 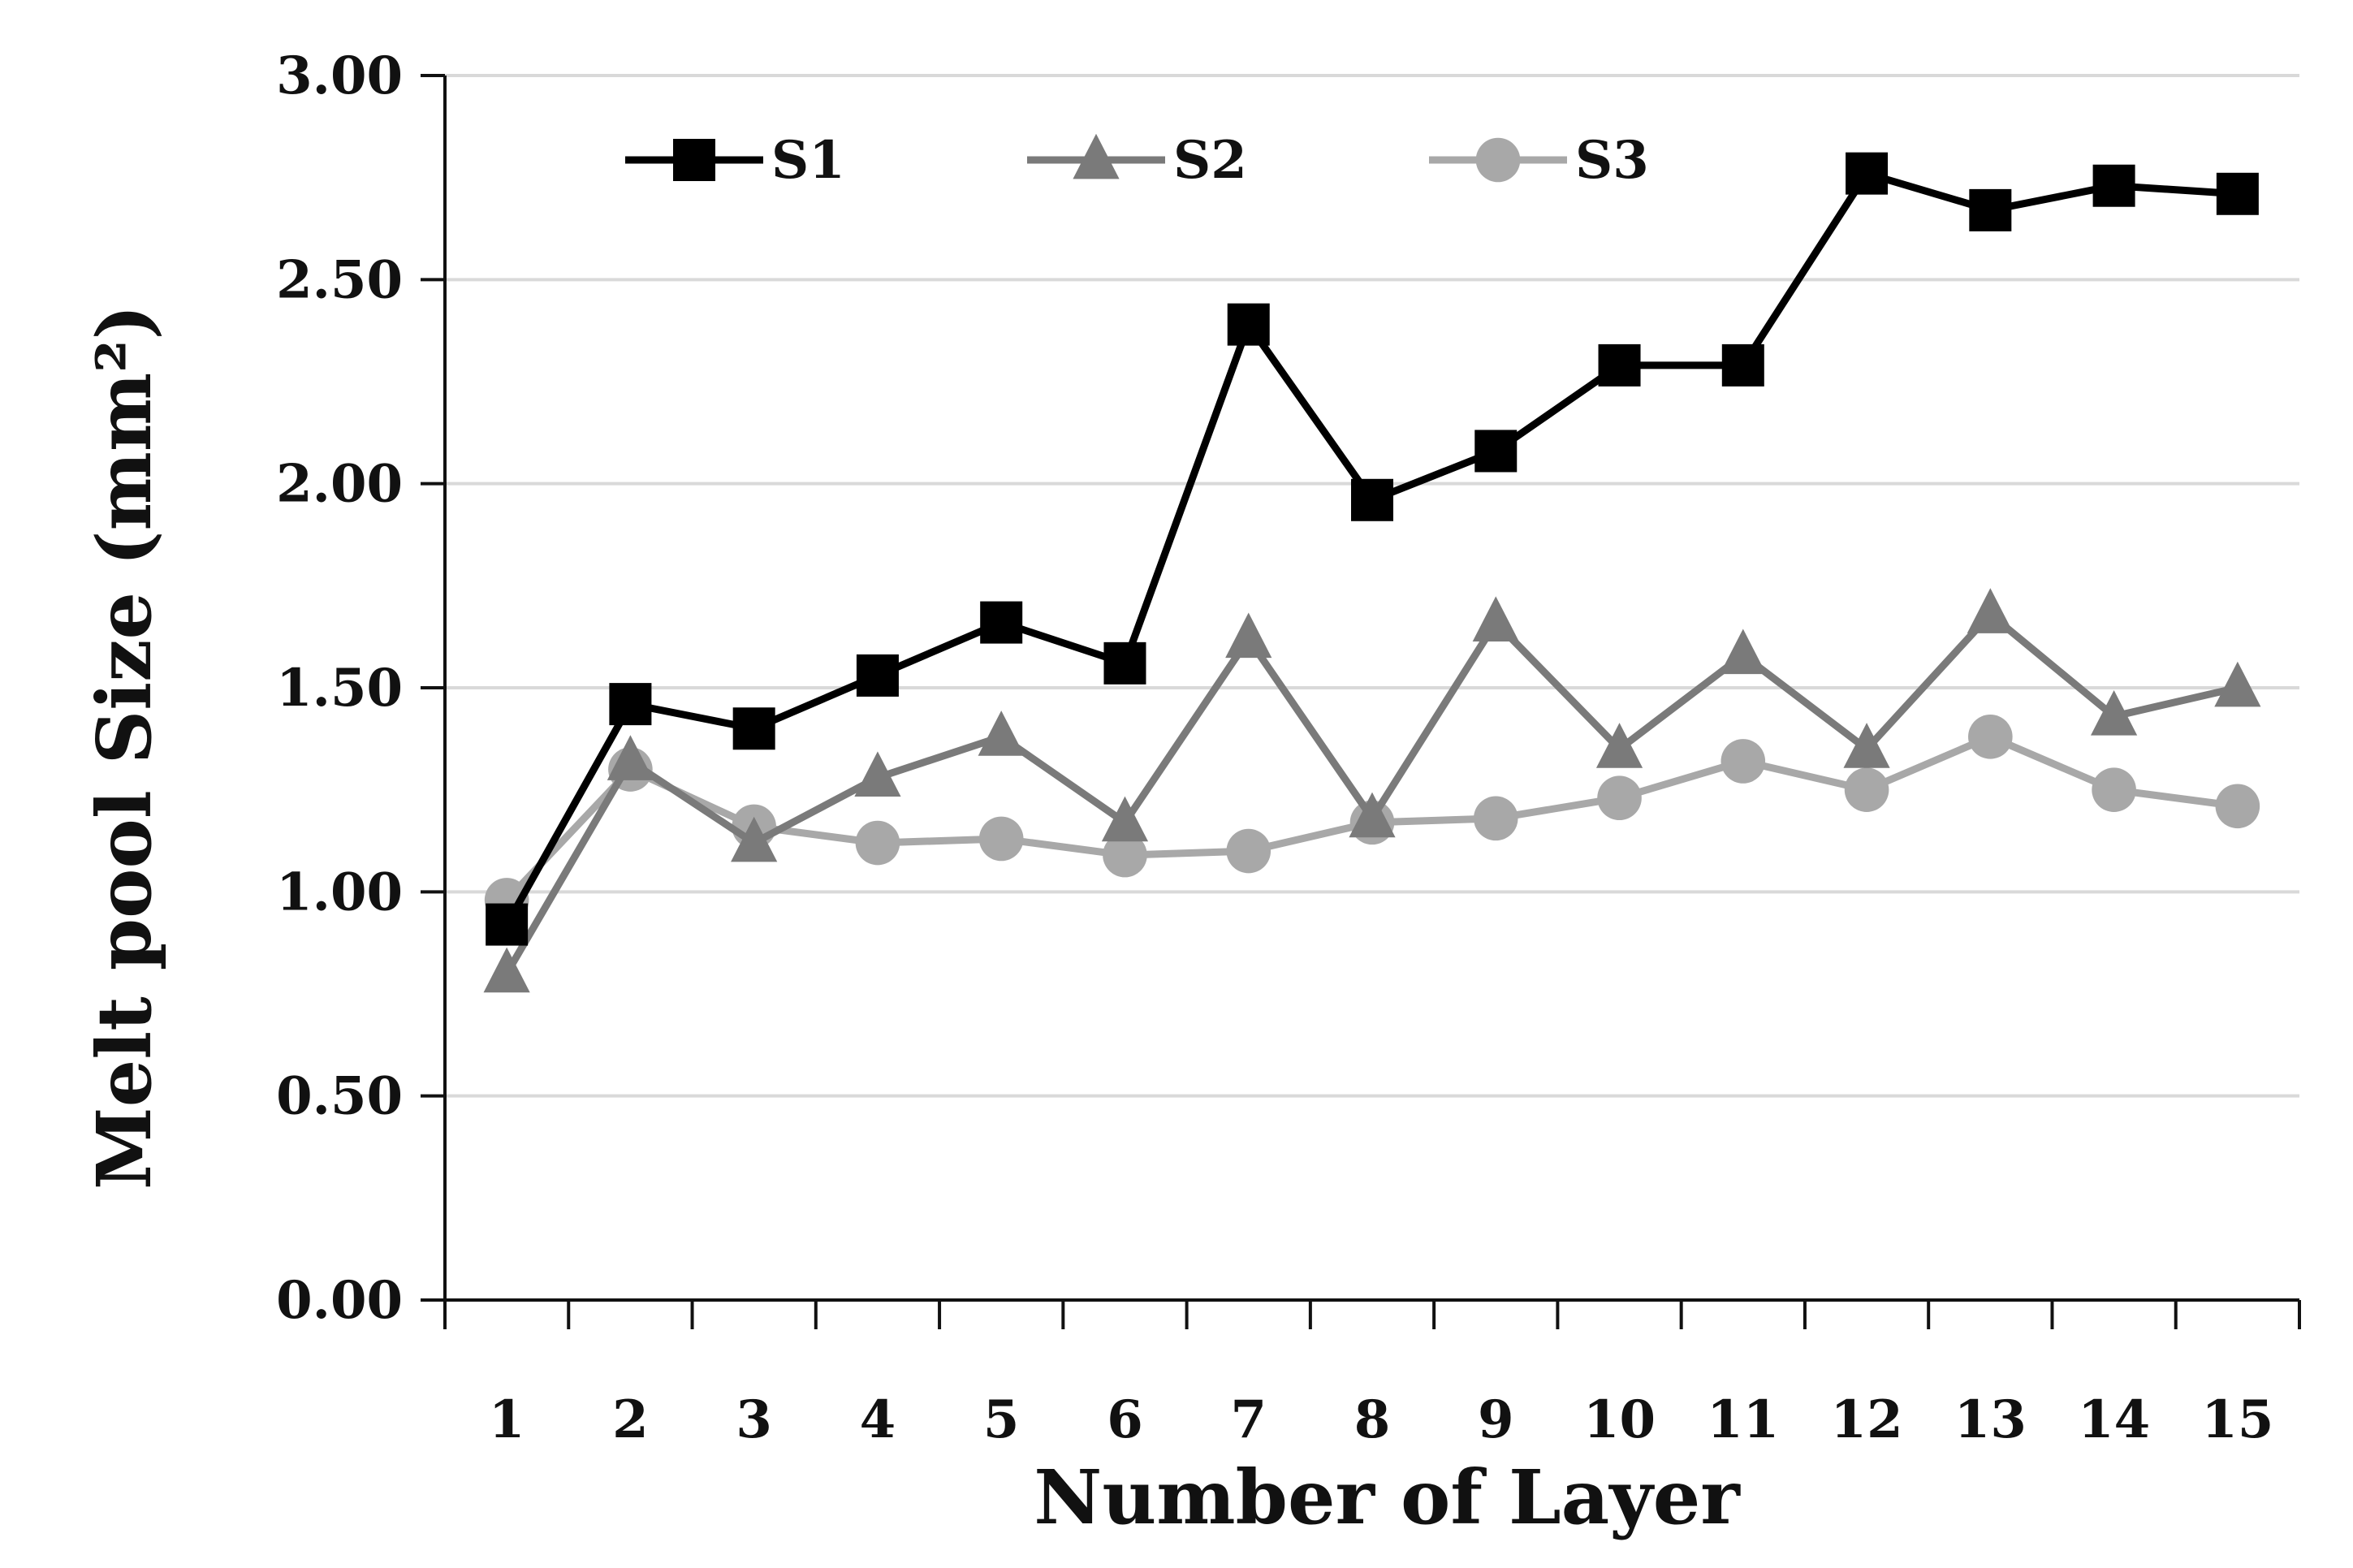 I want to click on x-tick-label: 13, so click(x=1991, y=1419).